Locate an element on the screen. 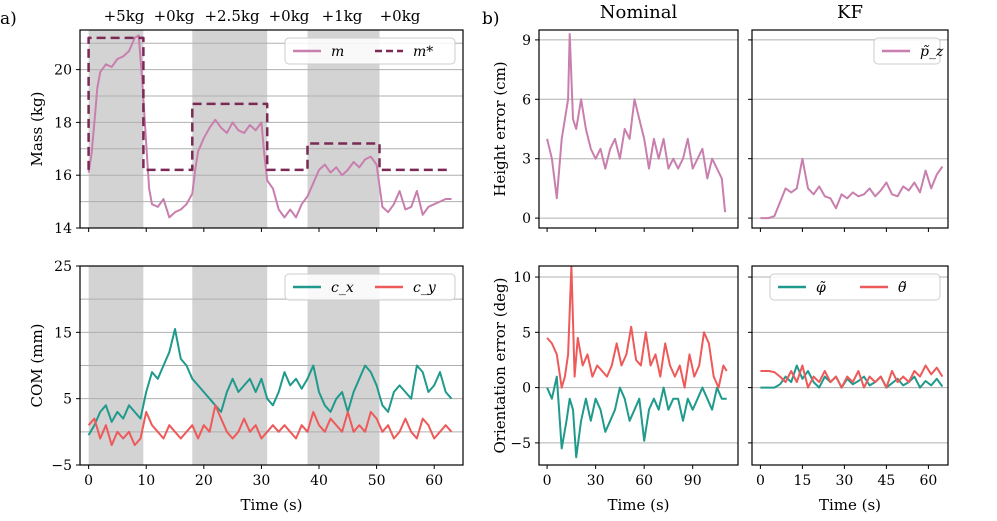 This screenshot has width=997, height=521. phase-label-4: +0kg is located at coordinates (289, 16).